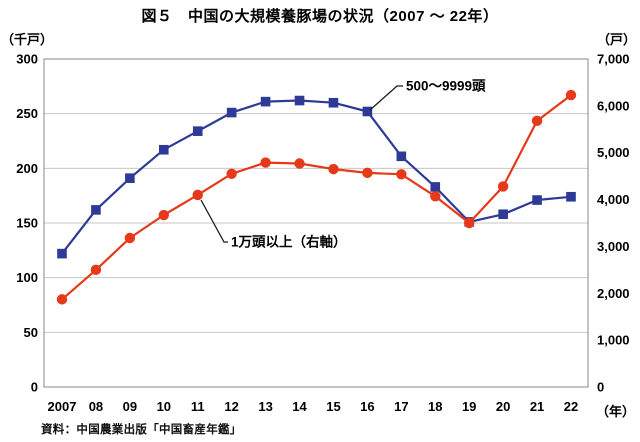 The image size is (640, 442). What do you see at coordinates (537, 406) in the screenshot?
I see `x-axis-tick-label: 21` at bounding box center [537, 406].